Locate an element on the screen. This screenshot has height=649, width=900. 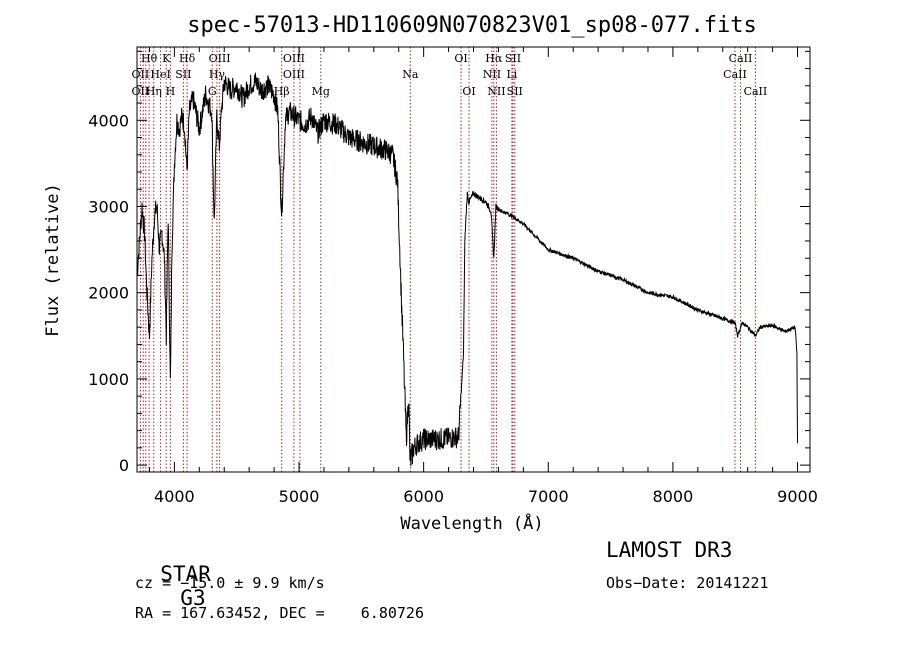
x-tick-label: 4000 is located at coordinates (174, 496).